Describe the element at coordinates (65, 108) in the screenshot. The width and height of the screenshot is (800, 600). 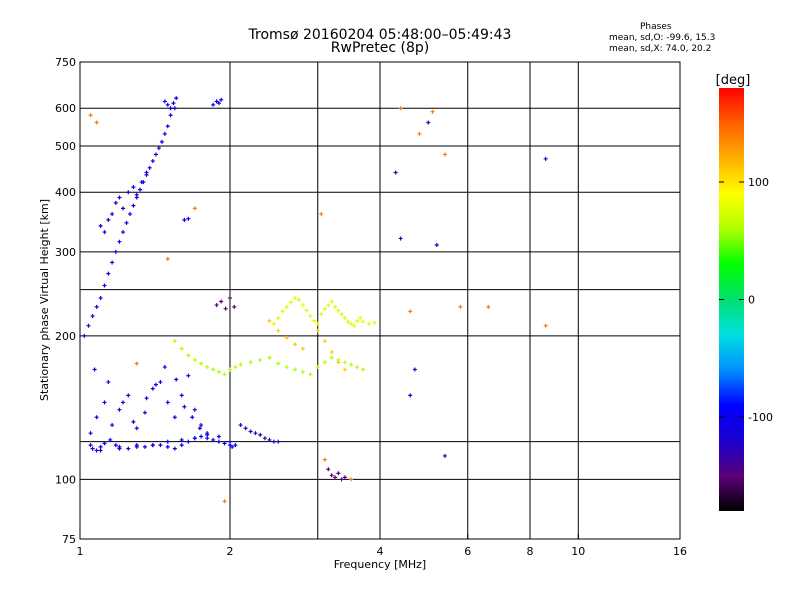
I see `y-tick-label: 600` at that location.